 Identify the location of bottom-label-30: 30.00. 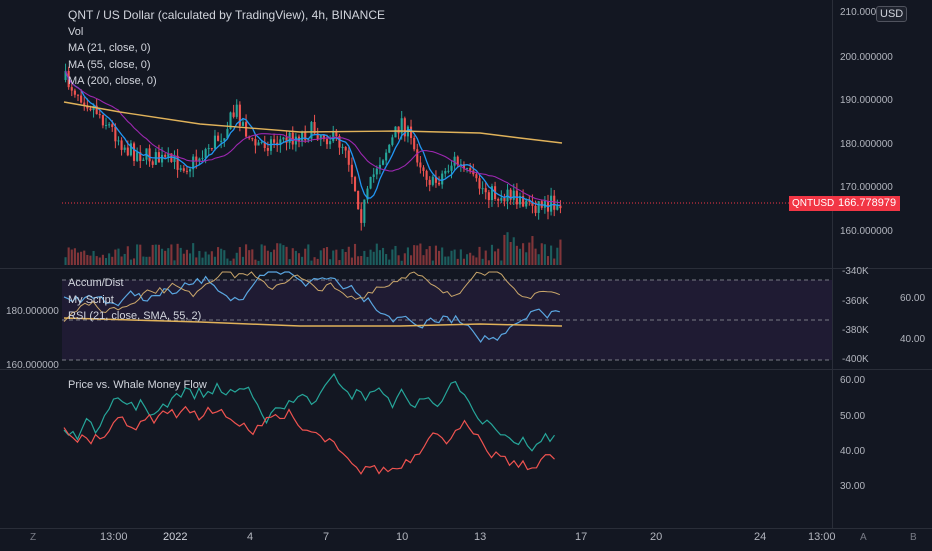
(853, 486).